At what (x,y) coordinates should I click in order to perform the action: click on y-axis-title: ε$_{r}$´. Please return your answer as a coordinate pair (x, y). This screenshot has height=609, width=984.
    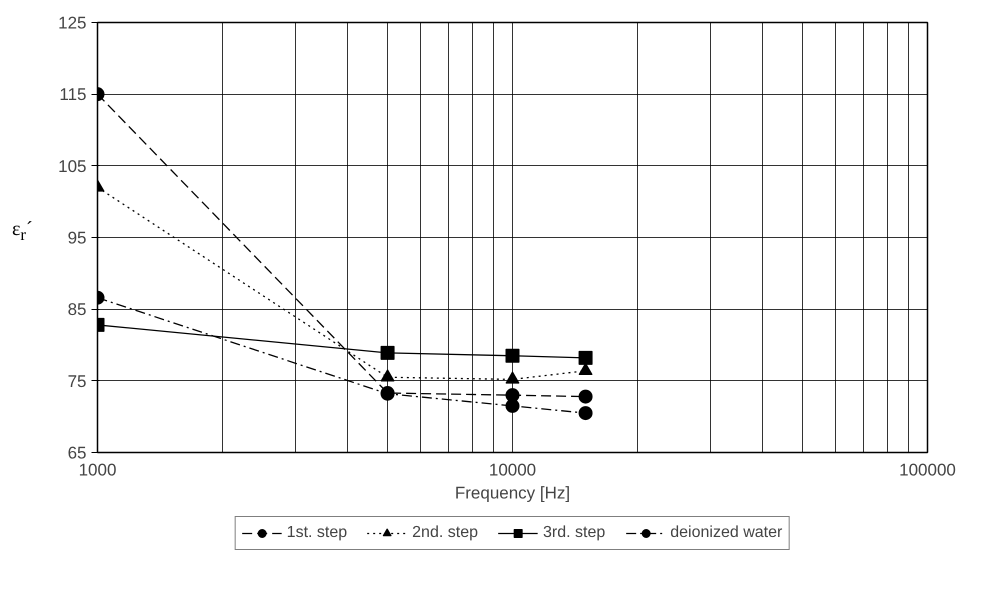
    Looking at the image, I should click on (22, 231).